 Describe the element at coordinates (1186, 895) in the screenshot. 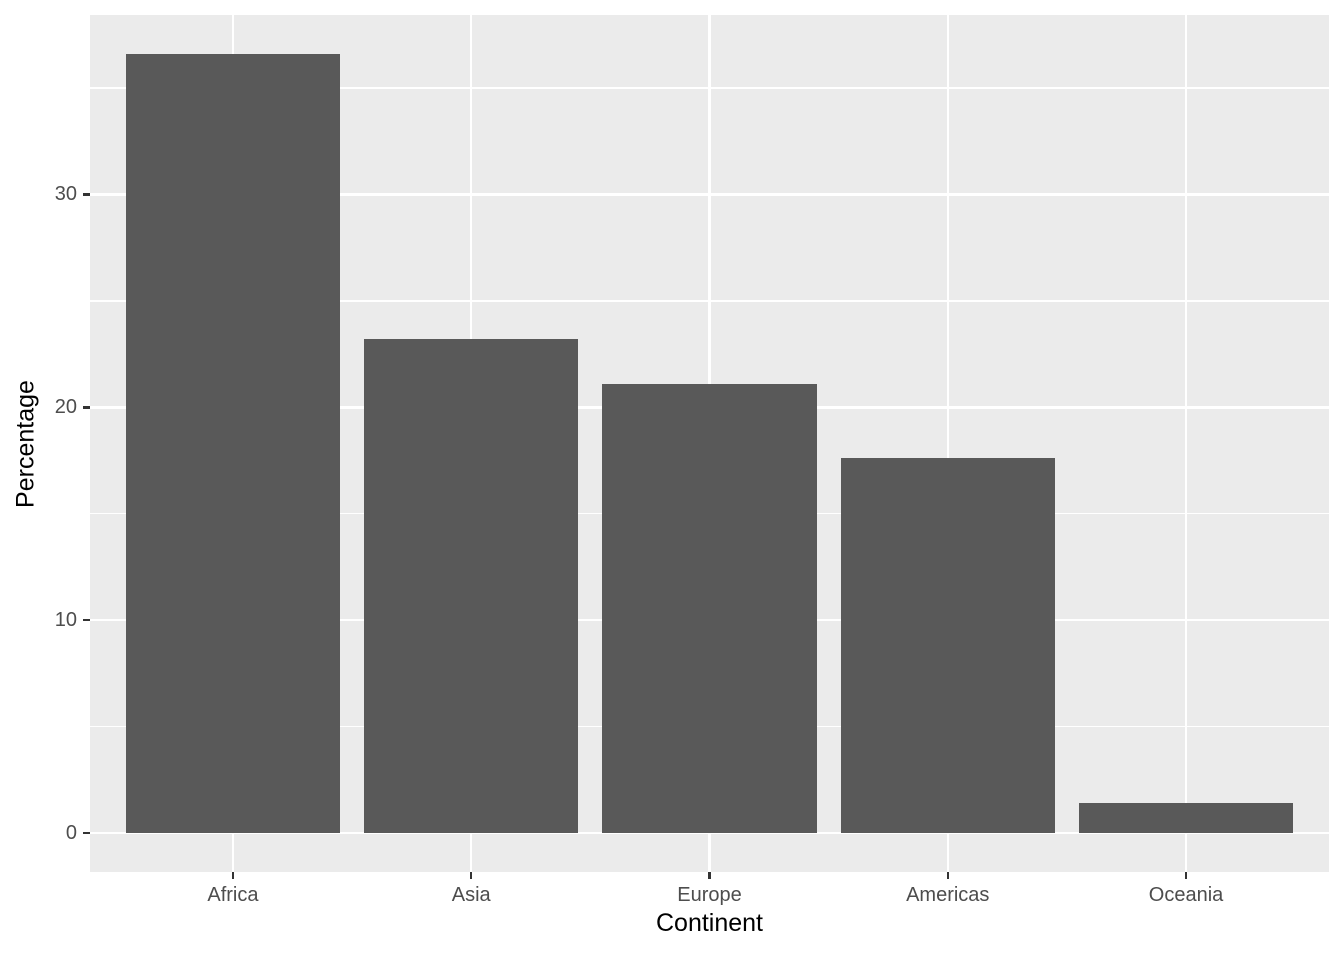

I see `x-tick-label: Oceania` at that location.